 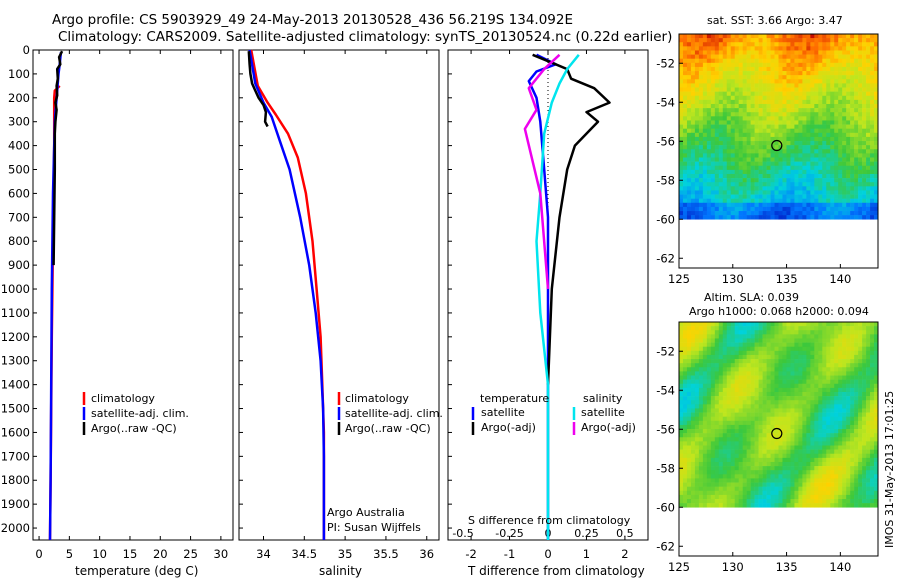 I want to click on y-tick-label: 2000, so click(x=15, y=528).